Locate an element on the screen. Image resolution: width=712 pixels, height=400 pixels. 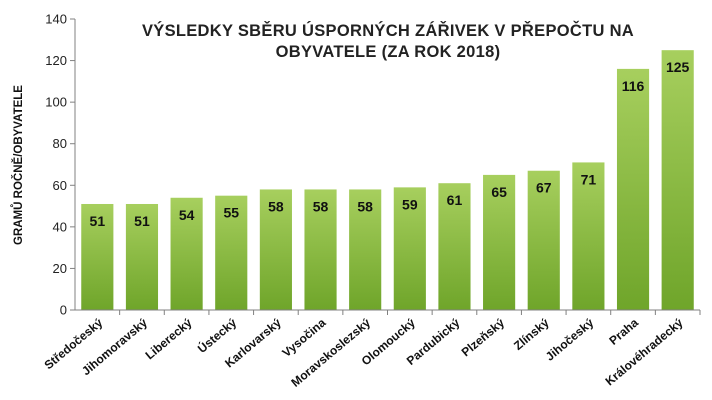
y-tick-label: 100 is located at coordinates (56, 102).